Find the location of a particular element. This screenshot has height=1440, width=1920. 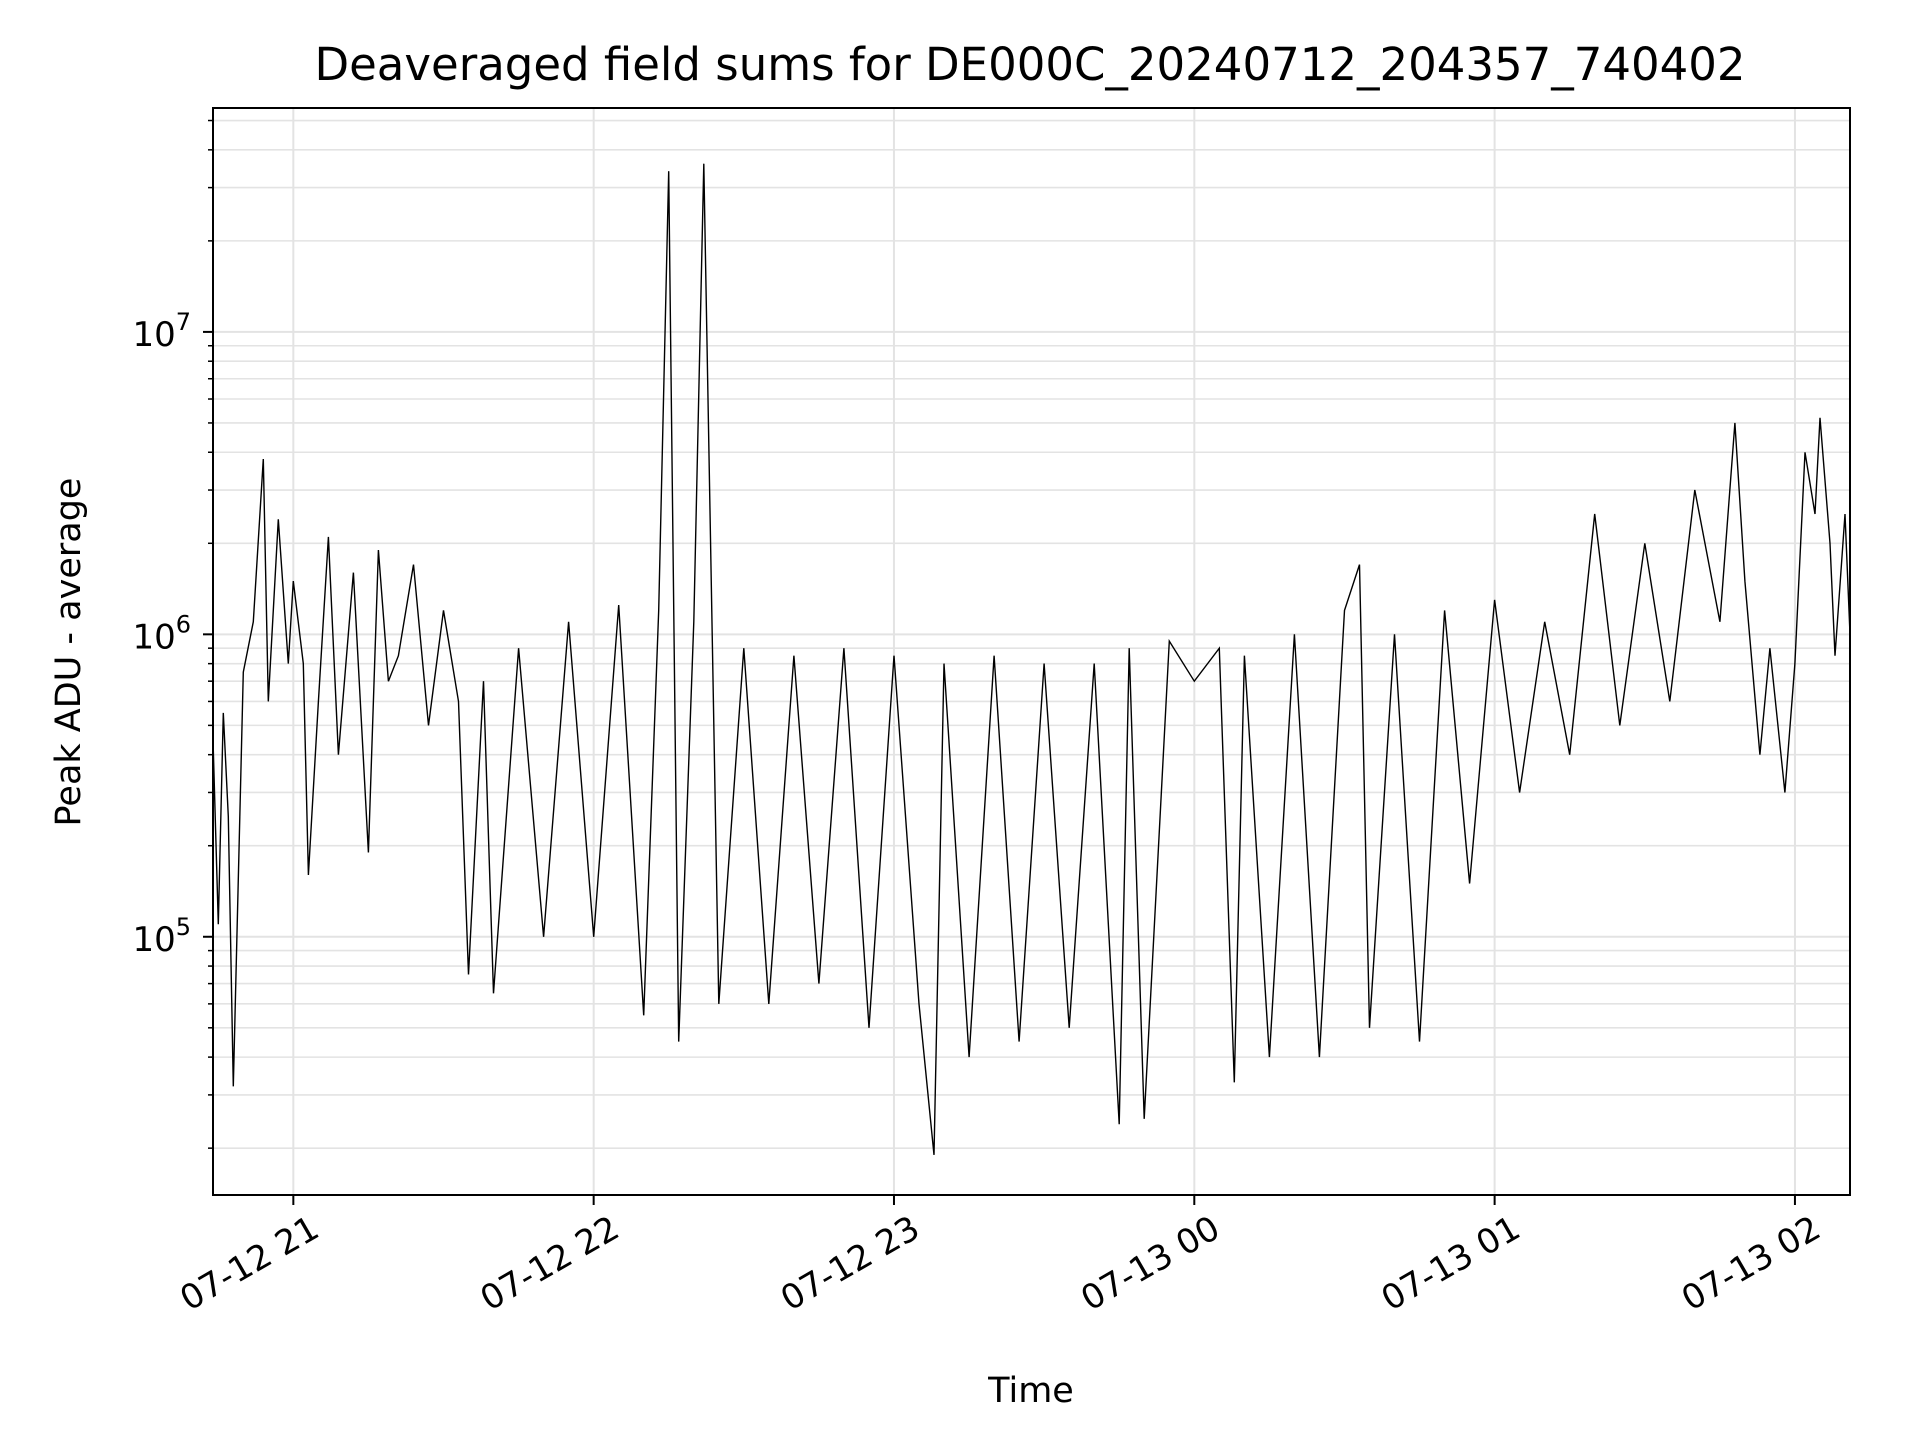

x-axis-label: Time is located at coordinates (1030, 1391).